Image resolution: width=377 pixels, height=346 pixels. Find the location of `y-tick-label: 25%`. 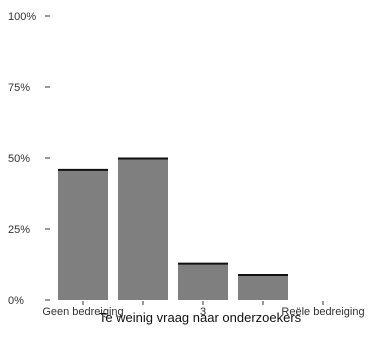

y-tick-label: 25% is located at coordinates (19, 230).